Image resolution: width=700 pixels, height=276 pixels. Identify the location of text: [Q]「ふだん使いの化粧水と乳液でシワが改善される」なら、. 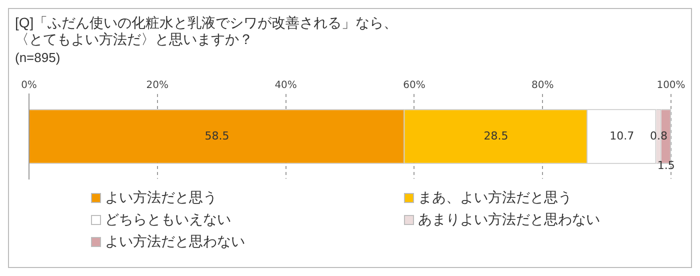
(206, 22).